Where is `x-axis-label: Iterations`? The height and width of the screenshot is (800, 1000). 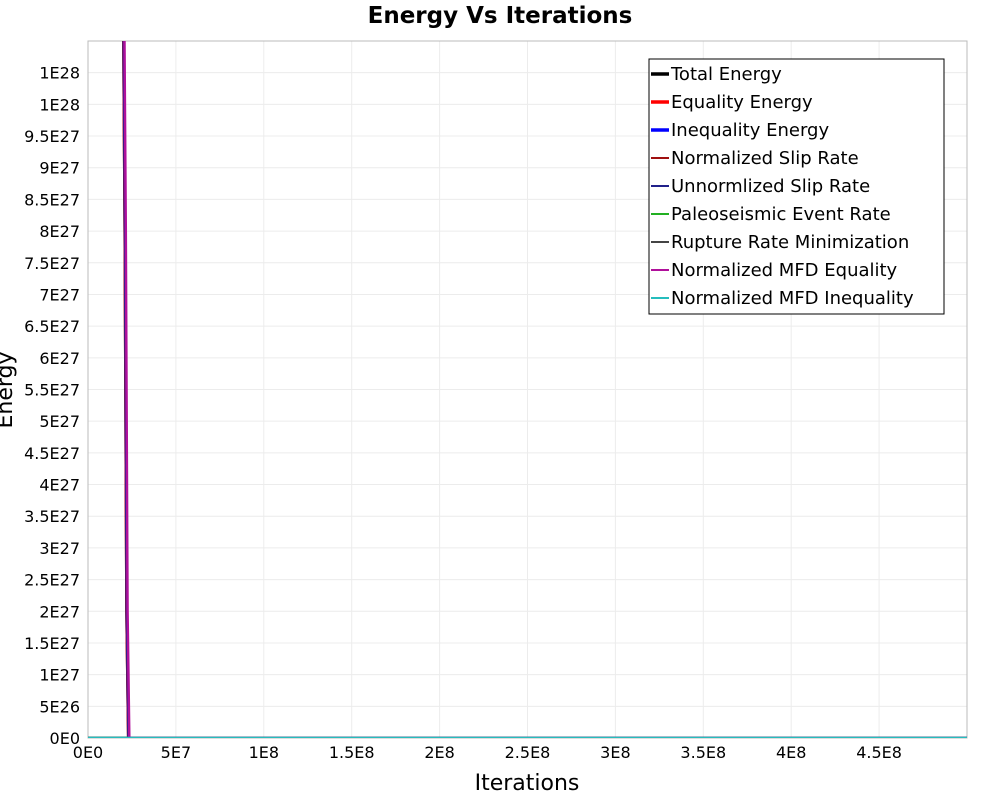
x-axis-label: Iterations is located at coordinates (527, 783).